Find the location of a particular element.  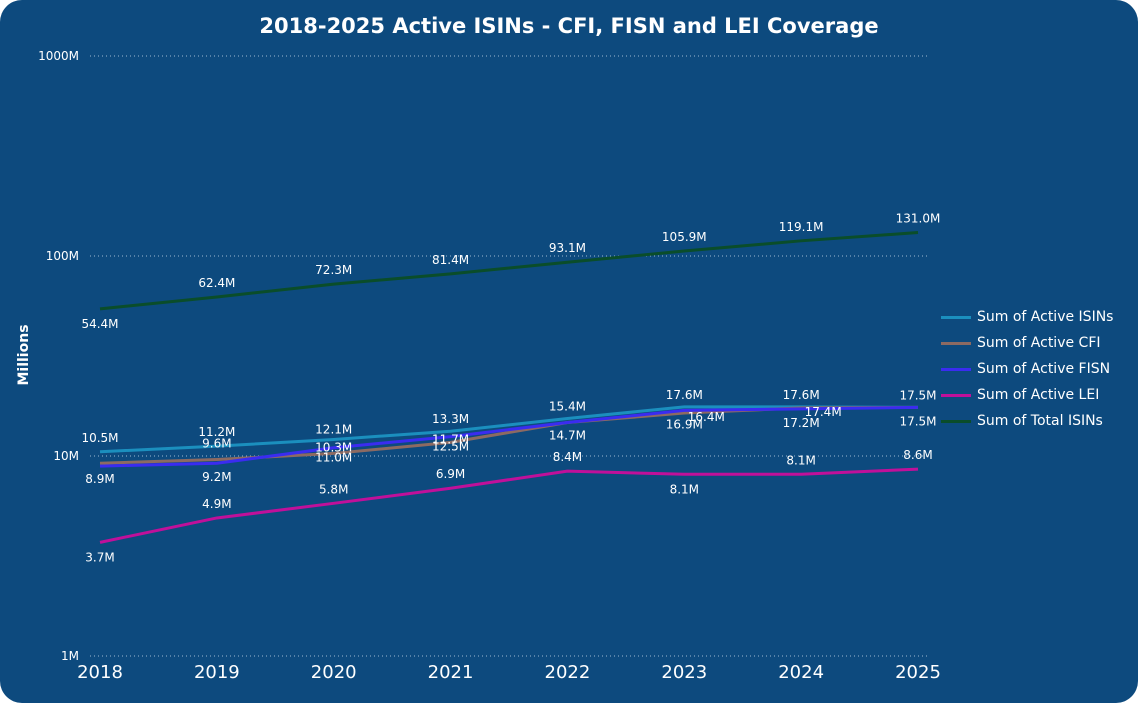

data-label: 105.9M is located at coordinates (684, 237).